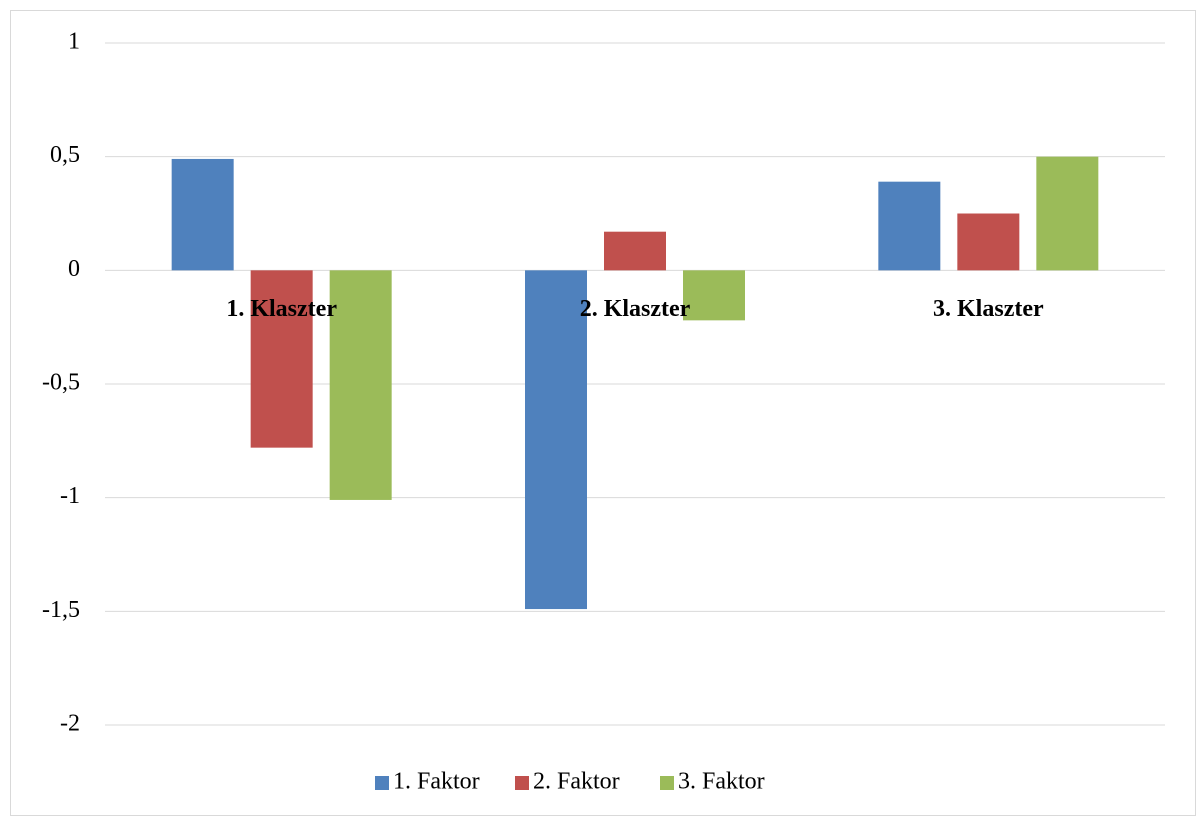 The image size is (1197, 822). I want to click on y-tick-label: 1, so click(74, 42).